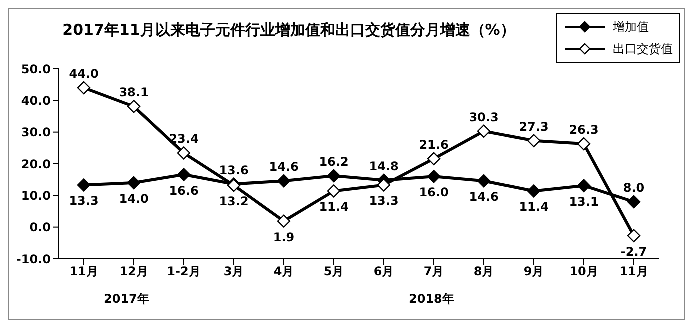  What do you see at coordinates (584, 130) in the screenshot?
I see `data-label: 26.3` at bounding box center [584, 130].